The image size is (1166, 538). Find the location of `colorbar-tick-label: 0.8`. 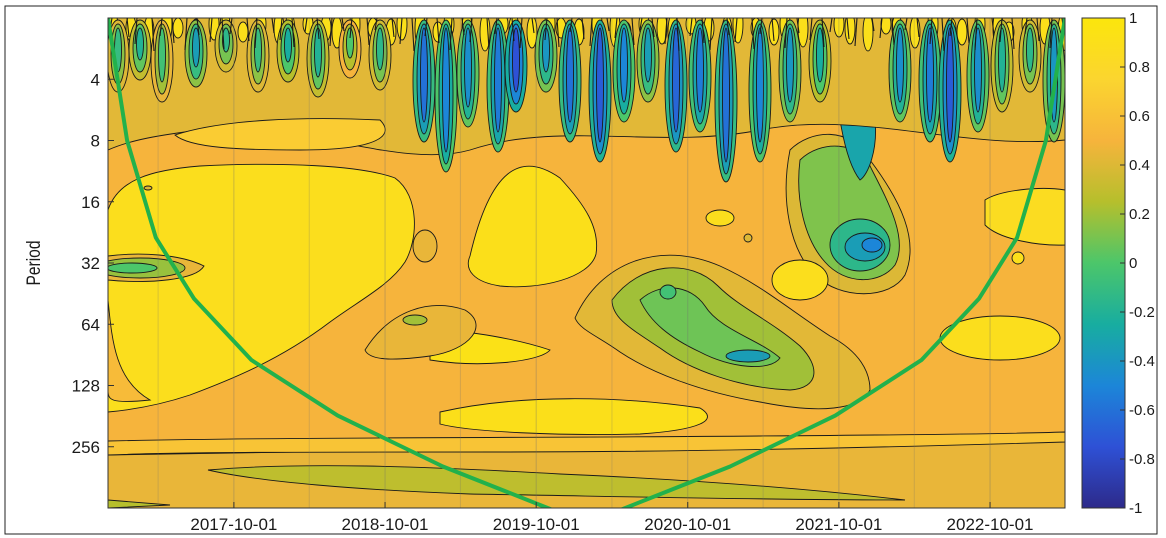

colorbar-tick-label: 0.8 is located at coordinates (1139, 67).